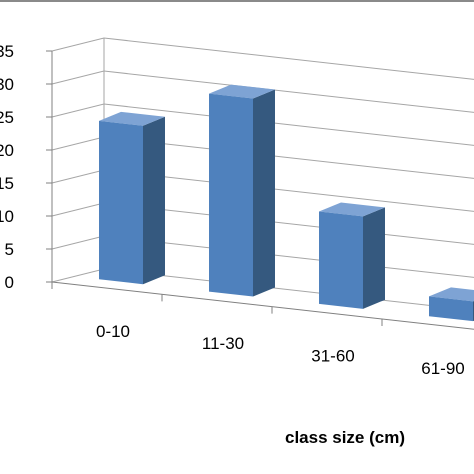 This screenshot has height=474, width=474. Describe the element at coordinates (262, 58) in the screenshot. I see `gridline` at that location.